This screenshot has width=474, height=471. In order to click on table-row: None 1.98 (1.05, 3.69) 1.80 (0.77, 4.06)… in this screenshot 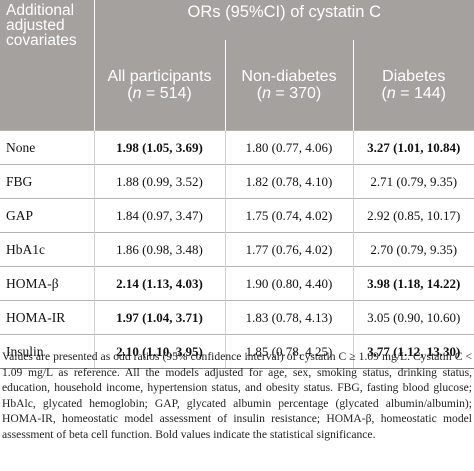, I will do `click(237, 147)`.